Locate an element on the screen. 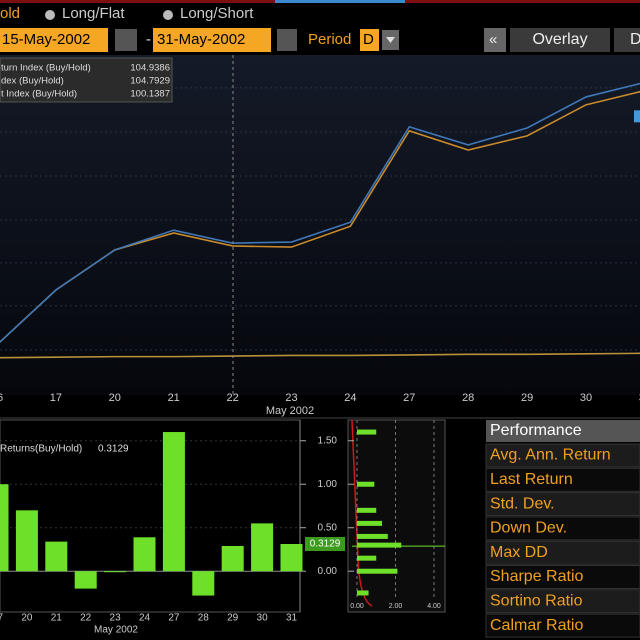 The image size is (640, 640). value-marker is located at coordinates (325, 543).